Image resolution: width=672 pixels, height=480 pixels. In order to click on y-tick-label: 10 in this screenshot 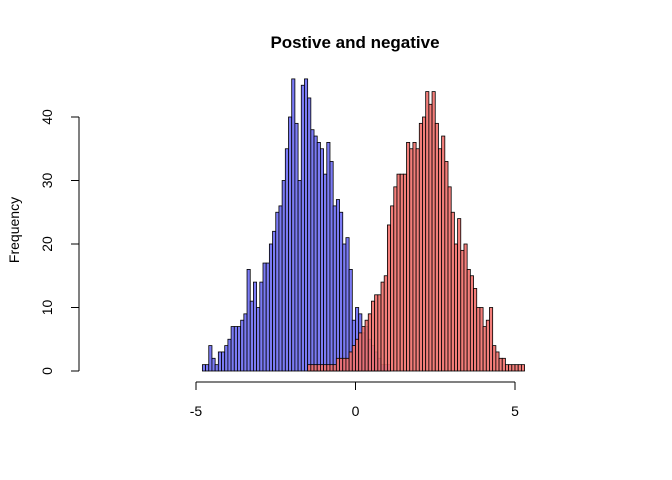, I will do `click(47, 308)`.